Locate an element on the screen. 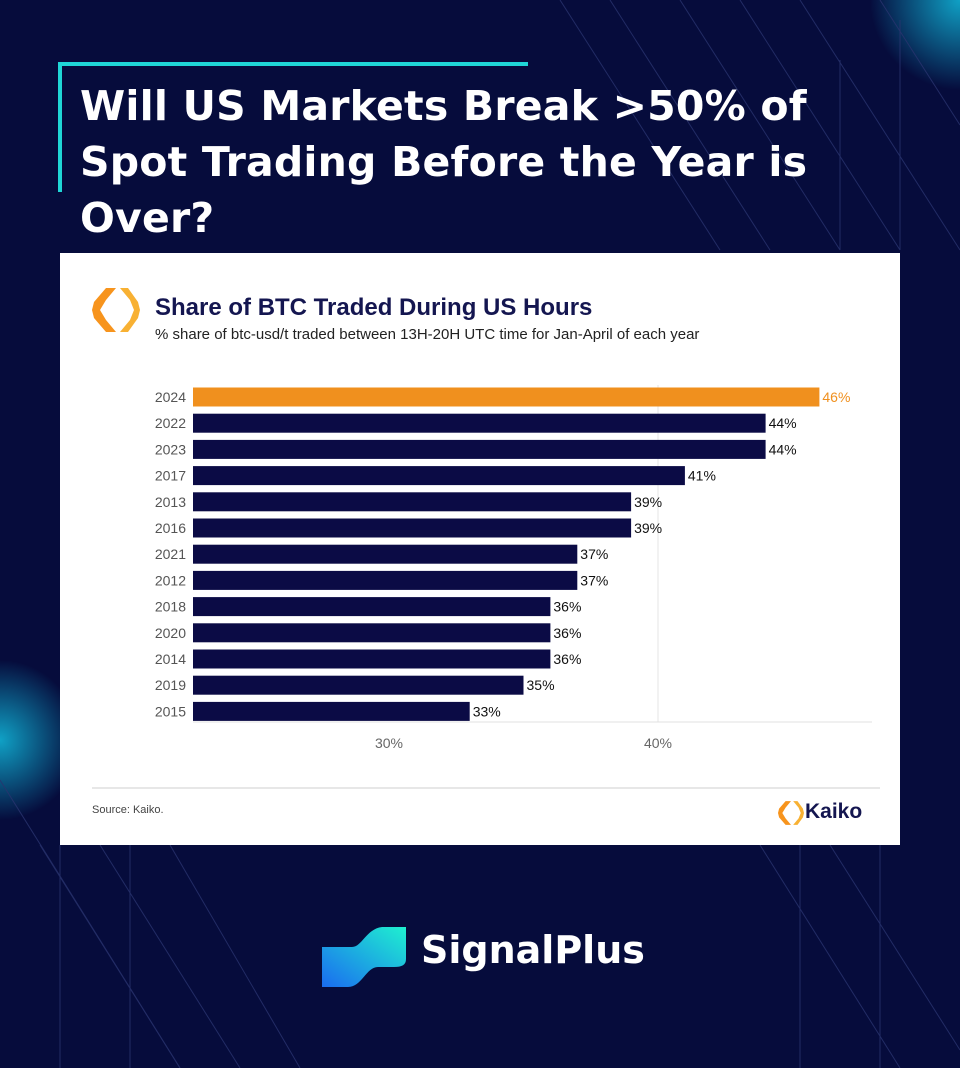  title-accent-bar-vertical is located at coordinates (60, 127).